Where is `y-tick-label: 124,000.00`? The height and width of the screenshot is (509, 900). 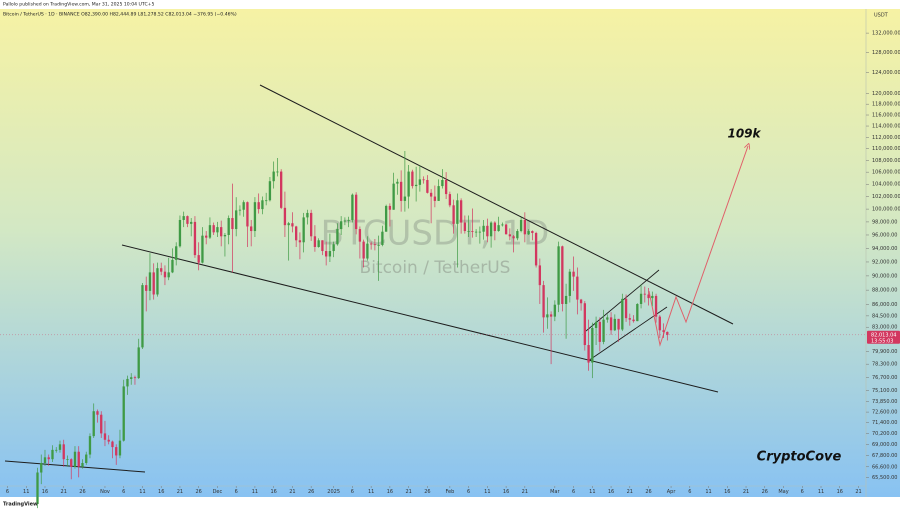 y-tick-label: 124,000.00 is located at coordinates (886, 73).